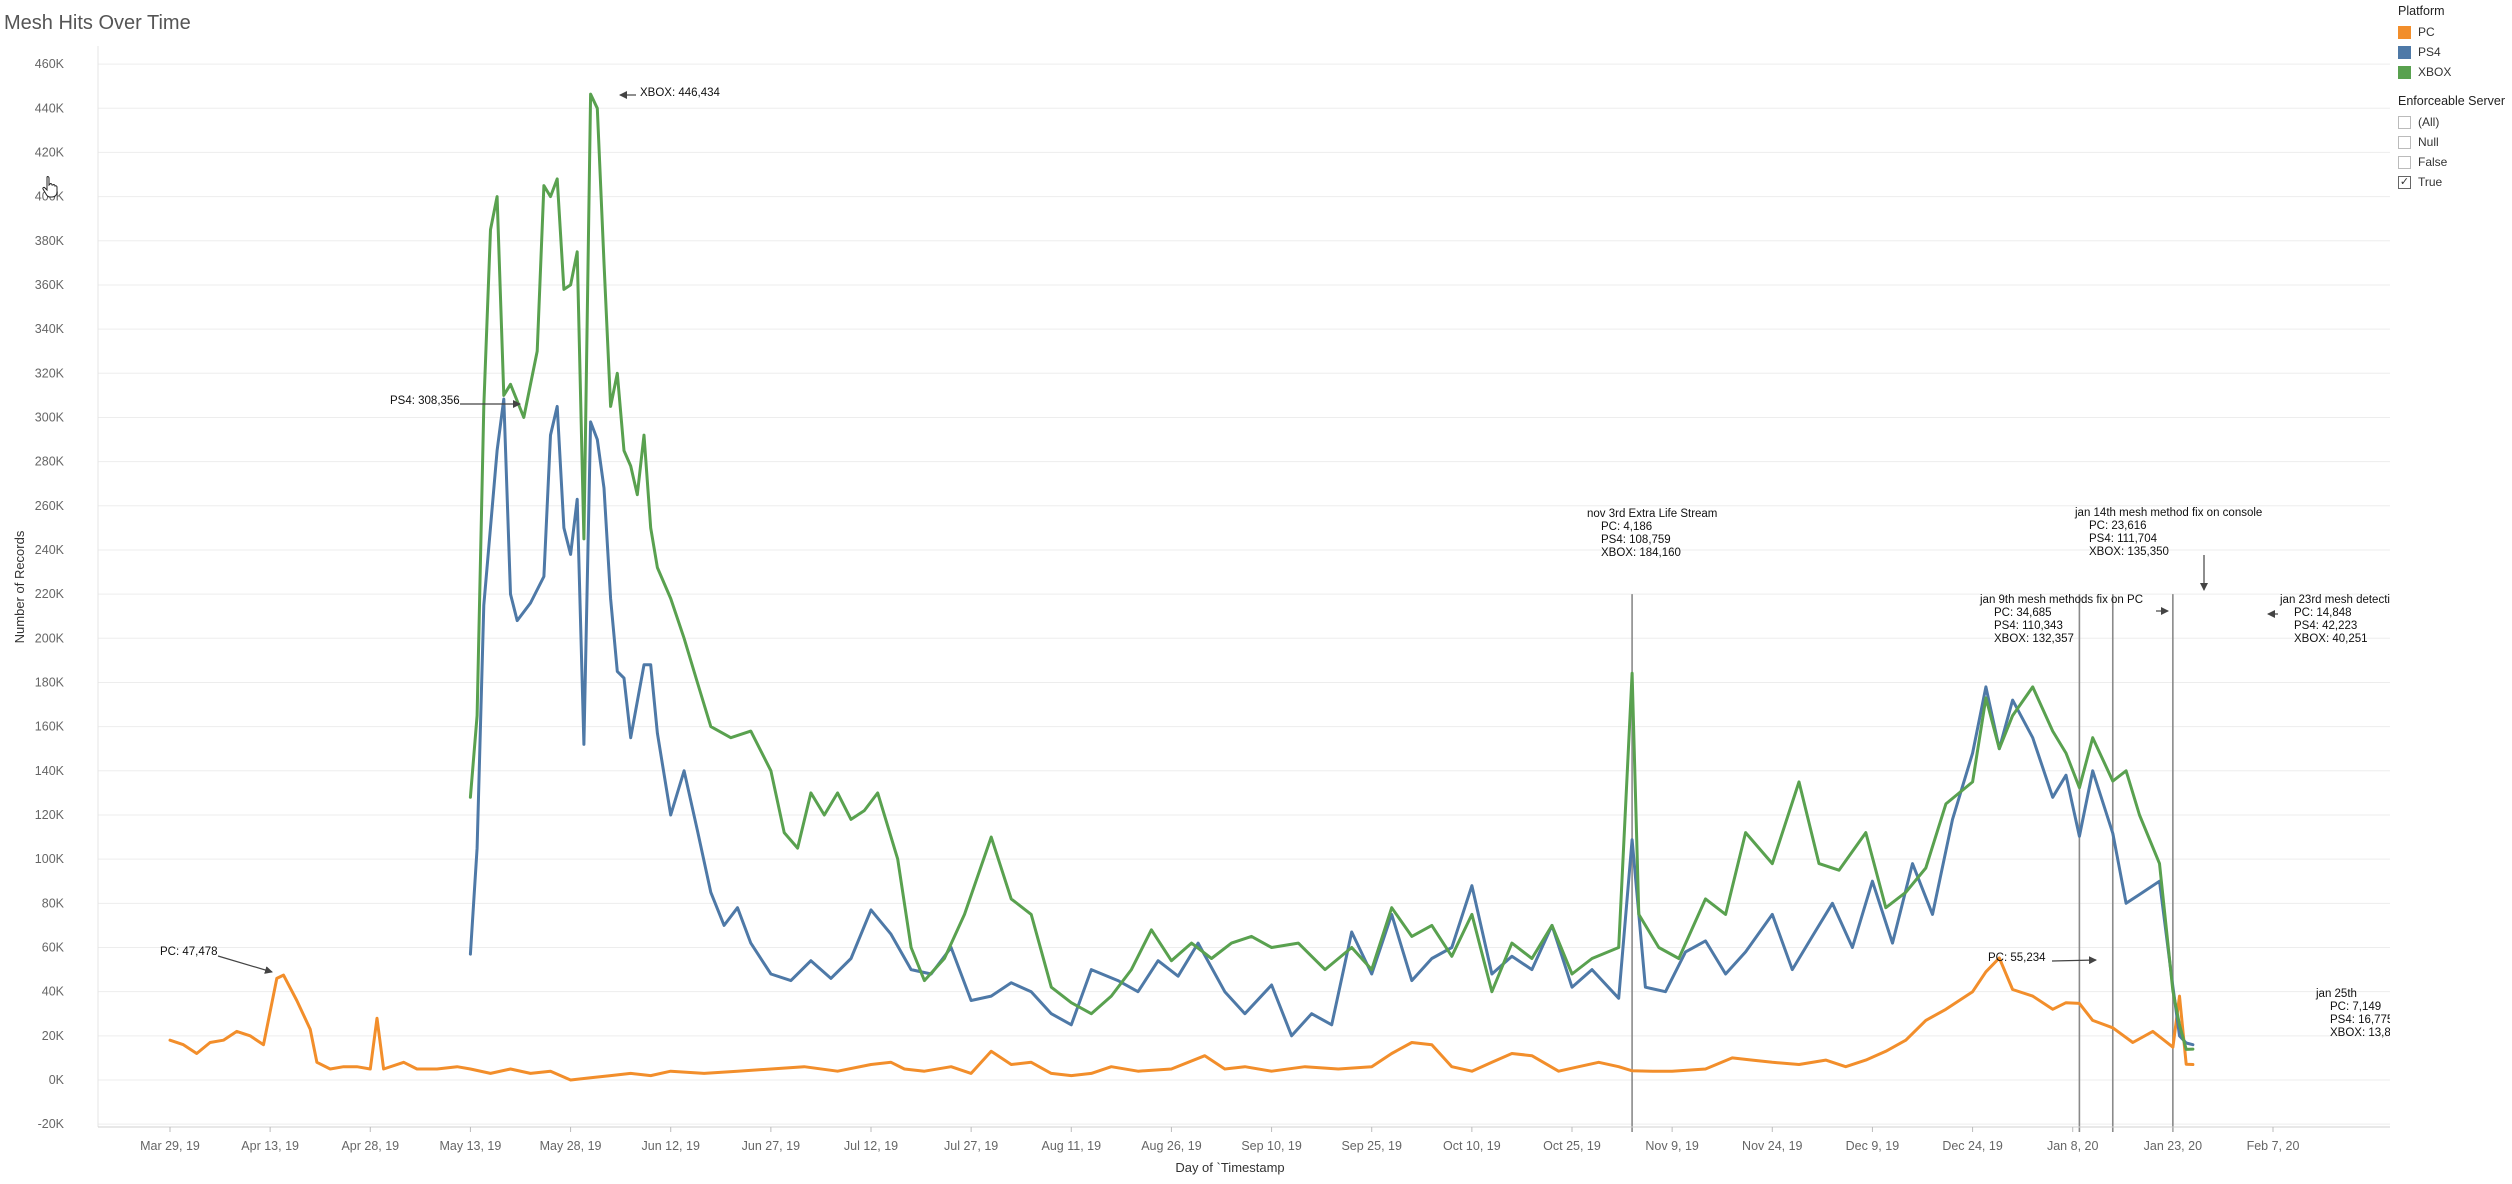  What do you see at coordinates (2430, 182) in the screenshot?
I see `filter-option-label: True` at bounding box center [2430, 182].